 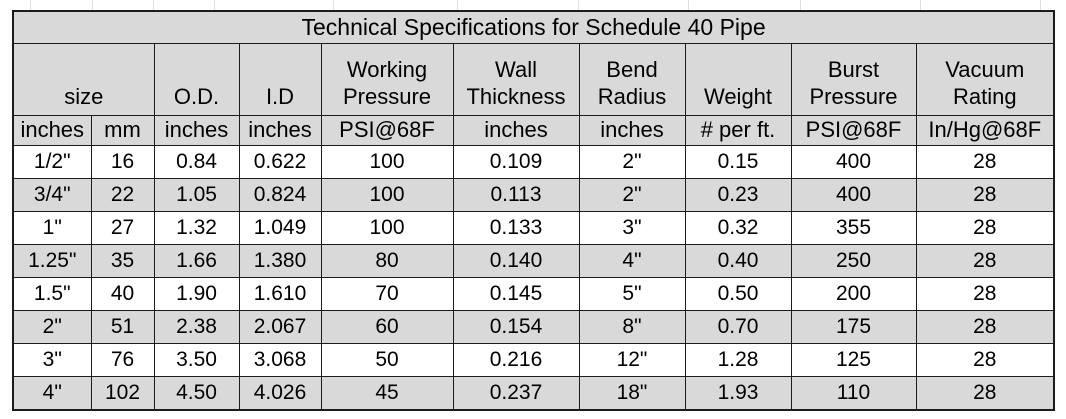 What do you see at coordinates (122, 393) in the screenshot?
I see `cell-size-mm: 102` at bounding box center [122, 393].